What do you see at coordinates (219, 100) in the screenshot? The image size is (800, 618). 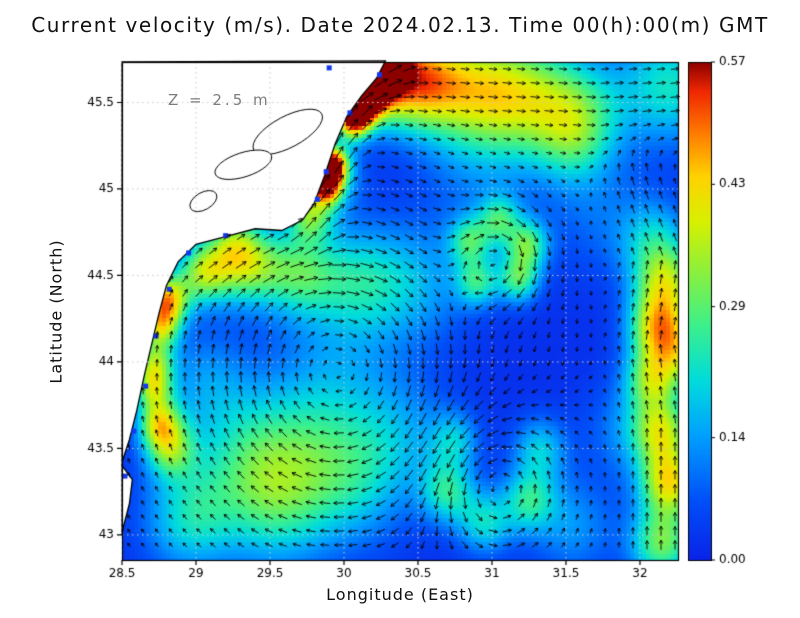 I see `depth-annotation: Z = 2.5 m` at bounding box center [219, 100].